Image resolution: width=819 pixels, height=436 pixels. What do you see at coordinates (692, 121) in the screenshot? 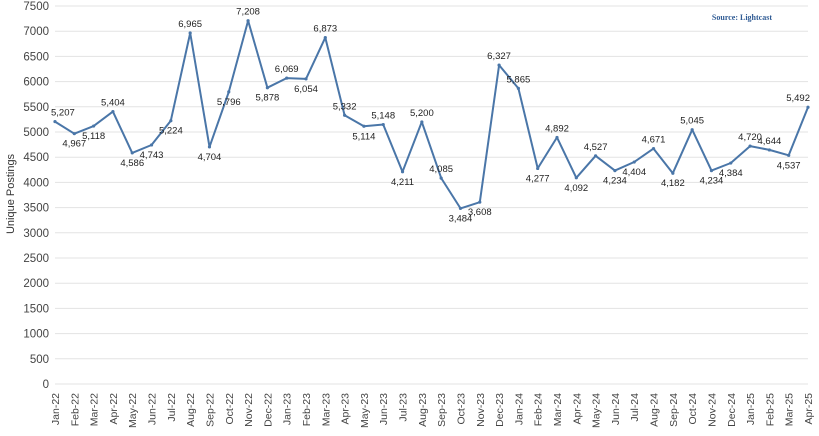
I see `data-label: 5,045` at bounding box center [692, 121].